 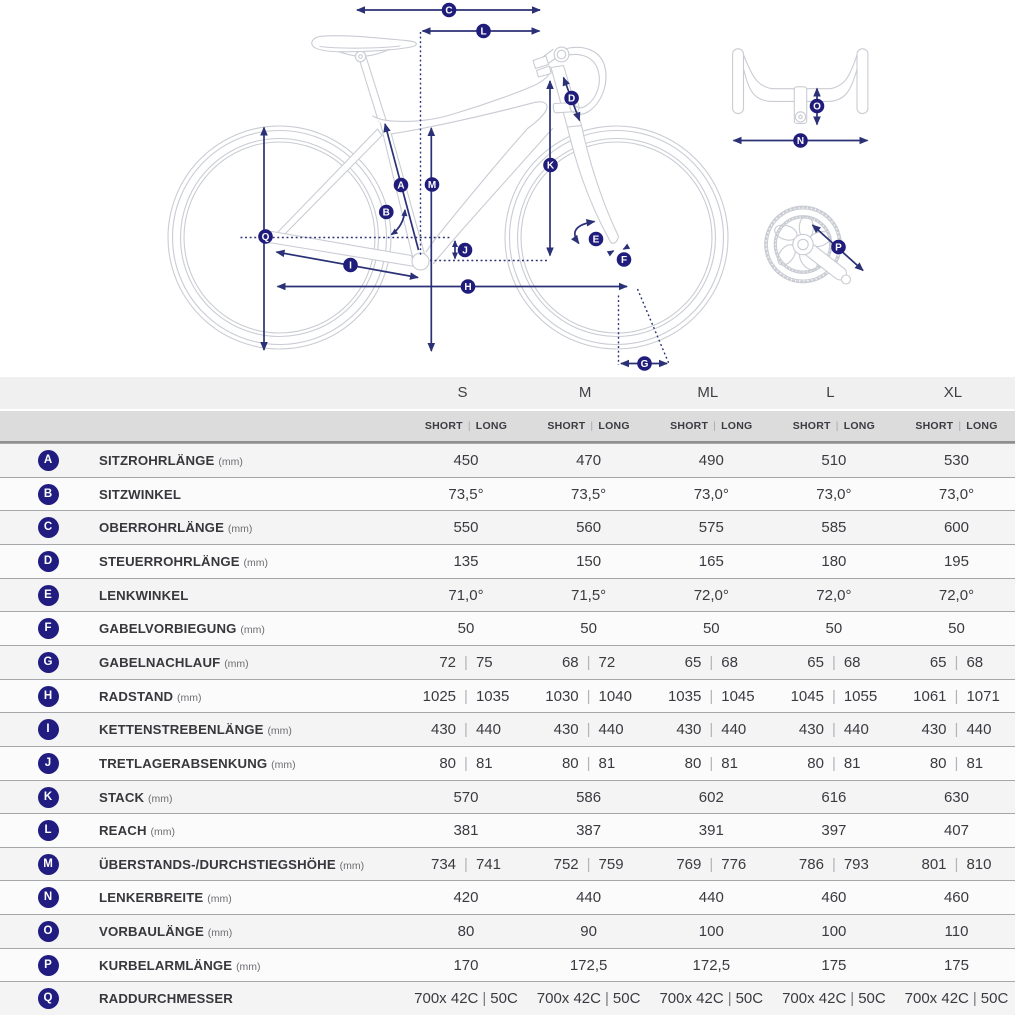 I want to click on svg-text: O, so click(x=817, y=107).